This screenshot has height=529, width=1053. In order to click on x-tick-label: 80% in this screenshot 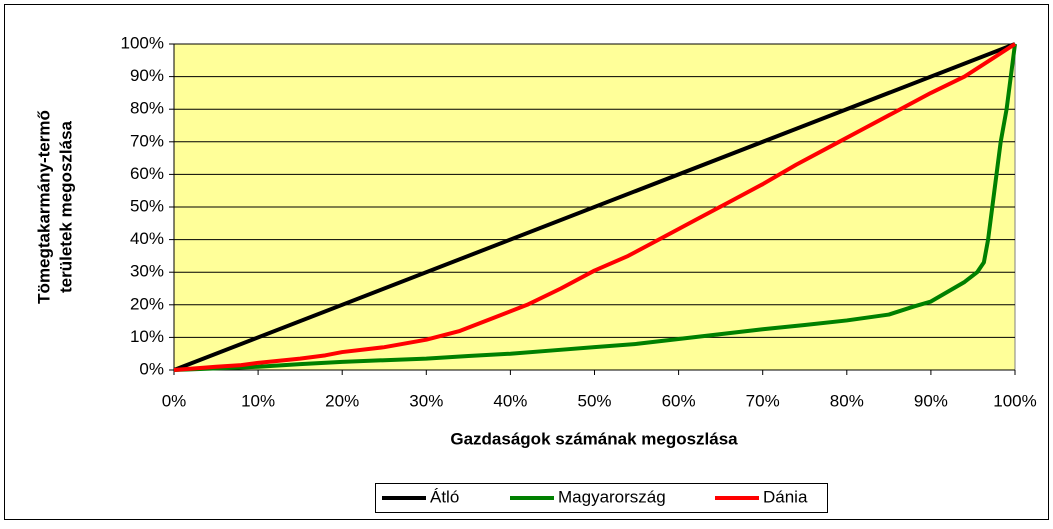, I will do `click(847, 400)`.